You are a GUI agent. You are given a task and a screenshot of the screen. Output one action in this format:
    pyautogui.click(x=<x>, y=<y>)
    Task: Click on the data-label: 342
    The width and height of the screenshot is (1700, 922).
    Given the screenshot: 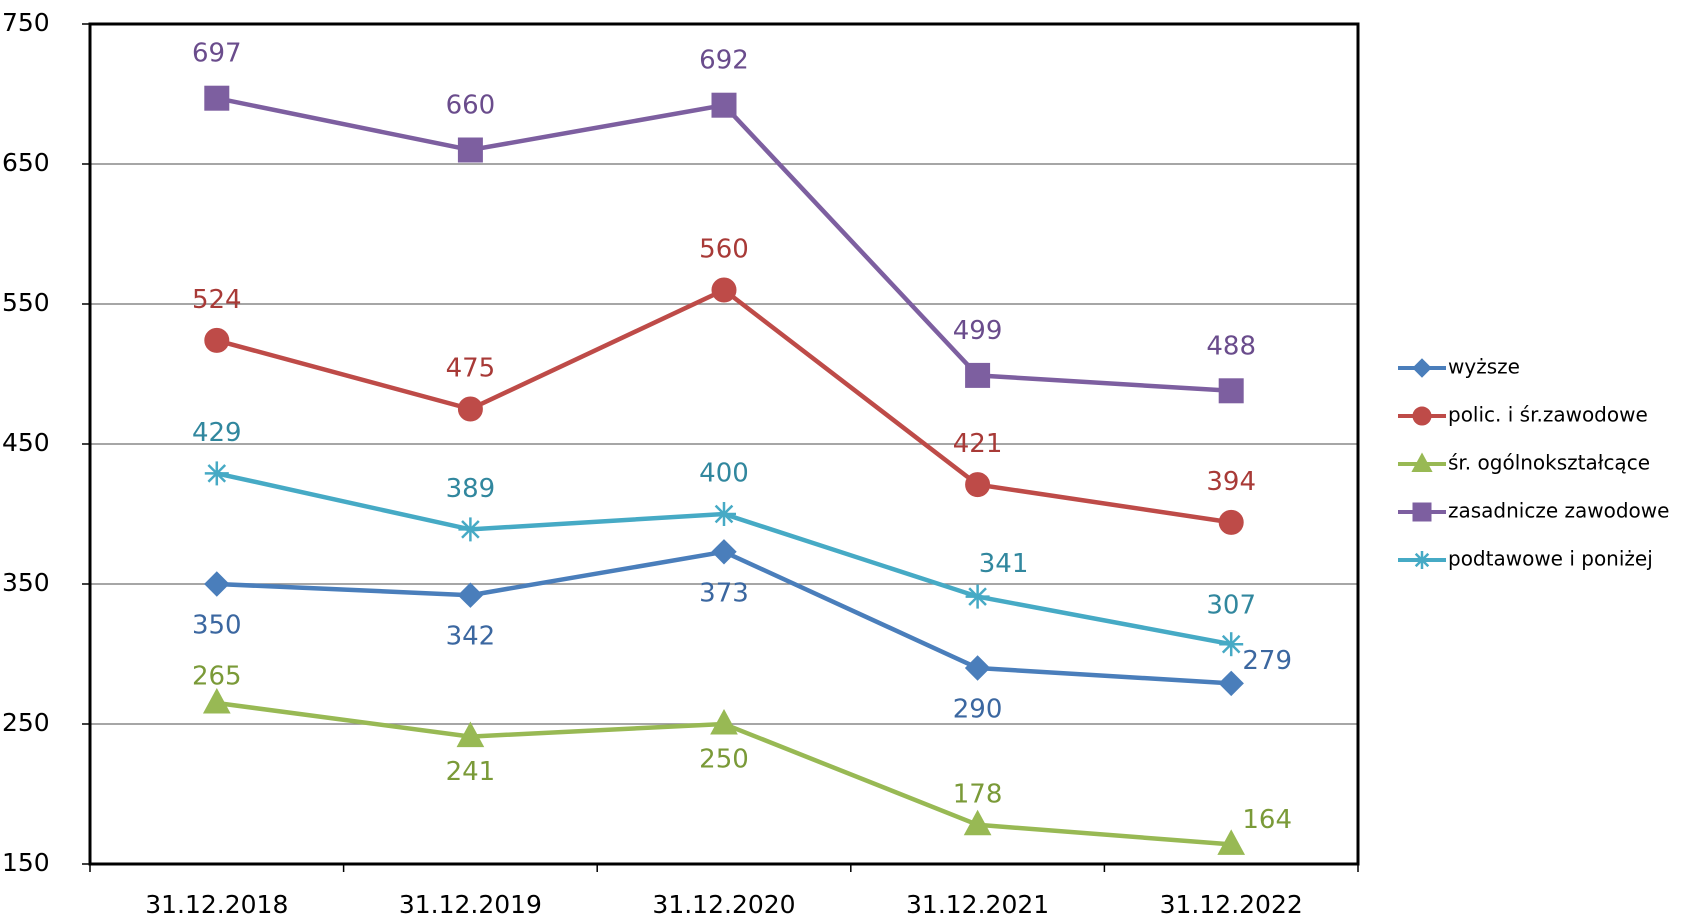 What is the action you would take?
    pyautogui.click(x=471, y=637)
    